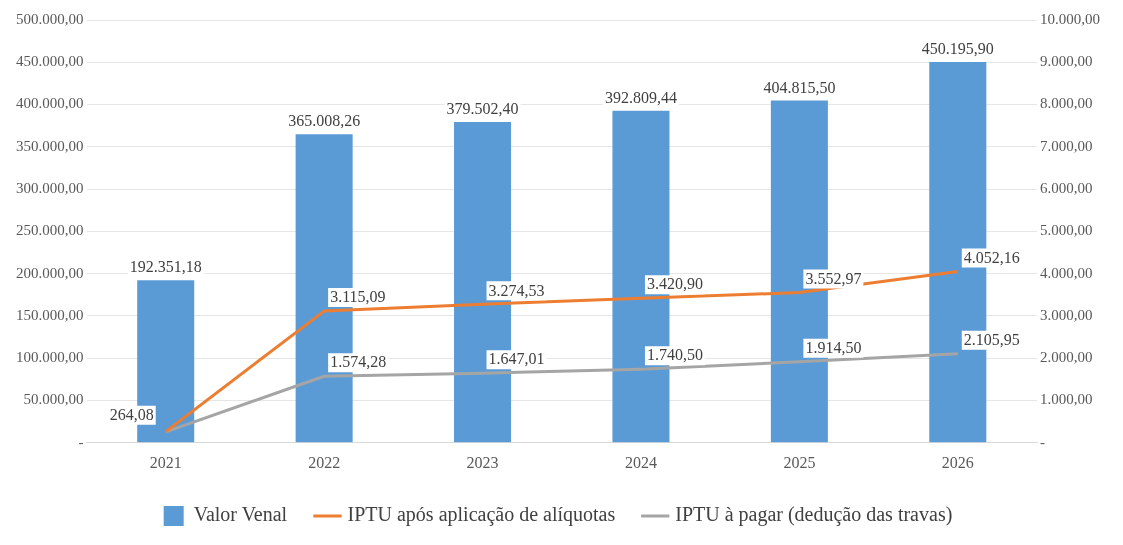  What do you see at coordinates (50, 61) in the screenshot?
I see `y-tick-label: 450.000,00` at bounding box center [50, 61].